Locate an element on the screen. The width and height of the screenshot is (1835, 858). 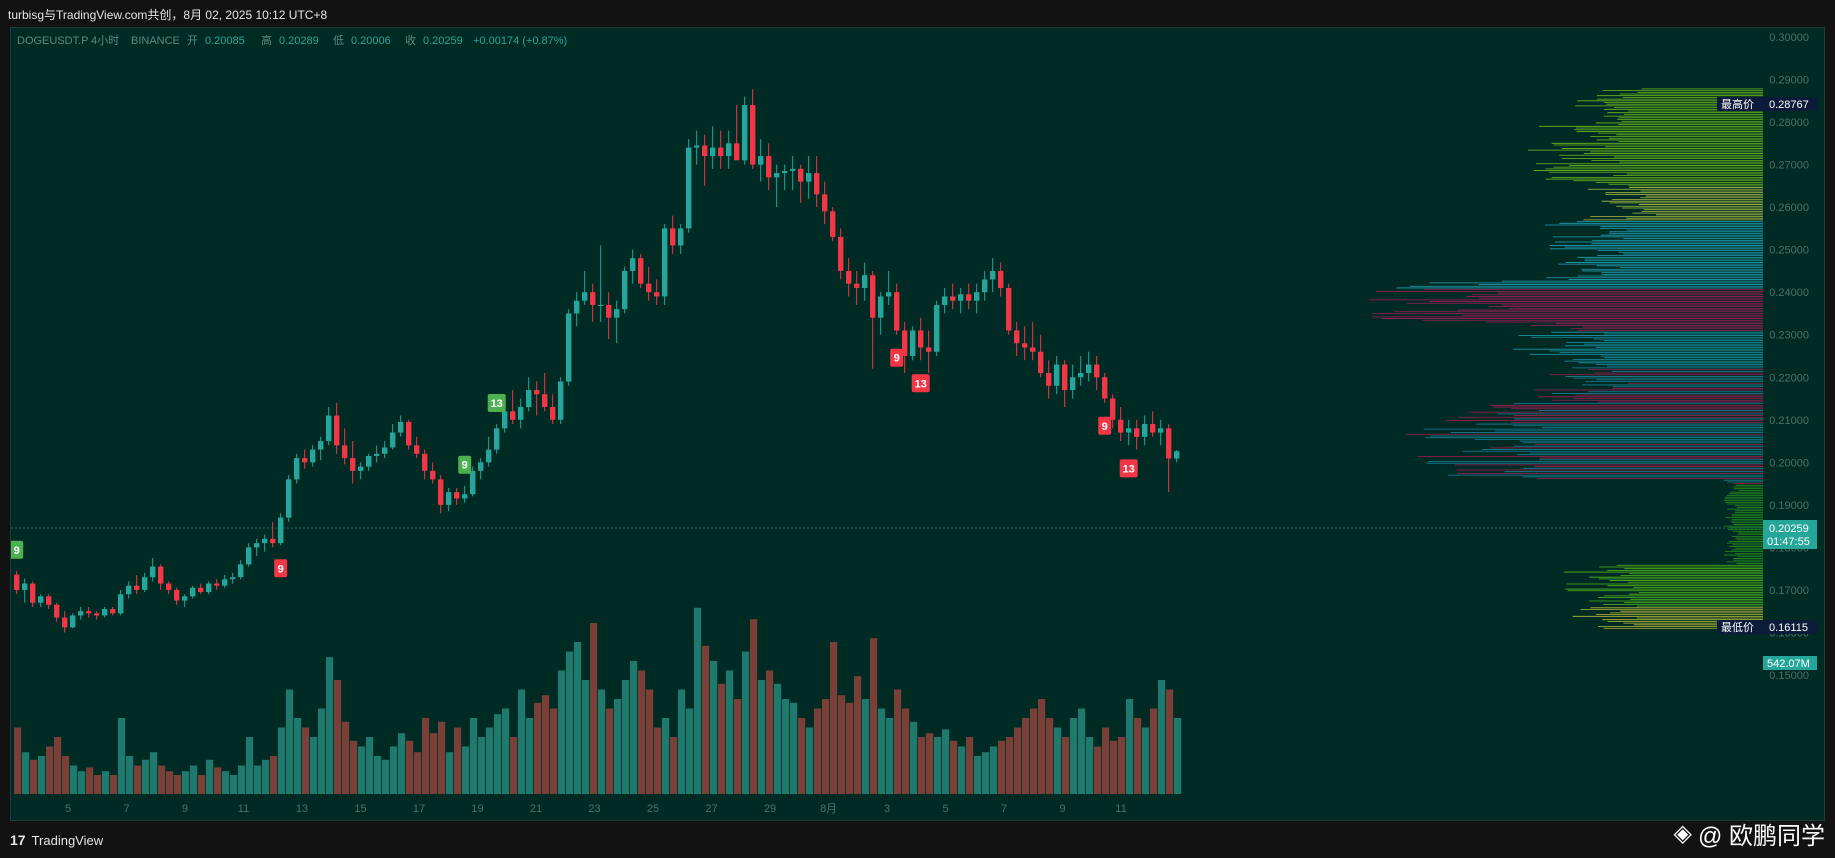
time-tick-label: 29 is located at coordinates (770, 809).